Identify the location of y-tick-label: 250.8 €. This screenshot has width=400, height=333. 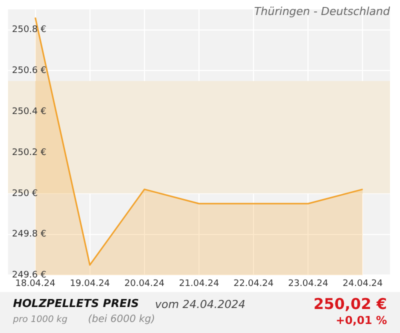
(29, 30).